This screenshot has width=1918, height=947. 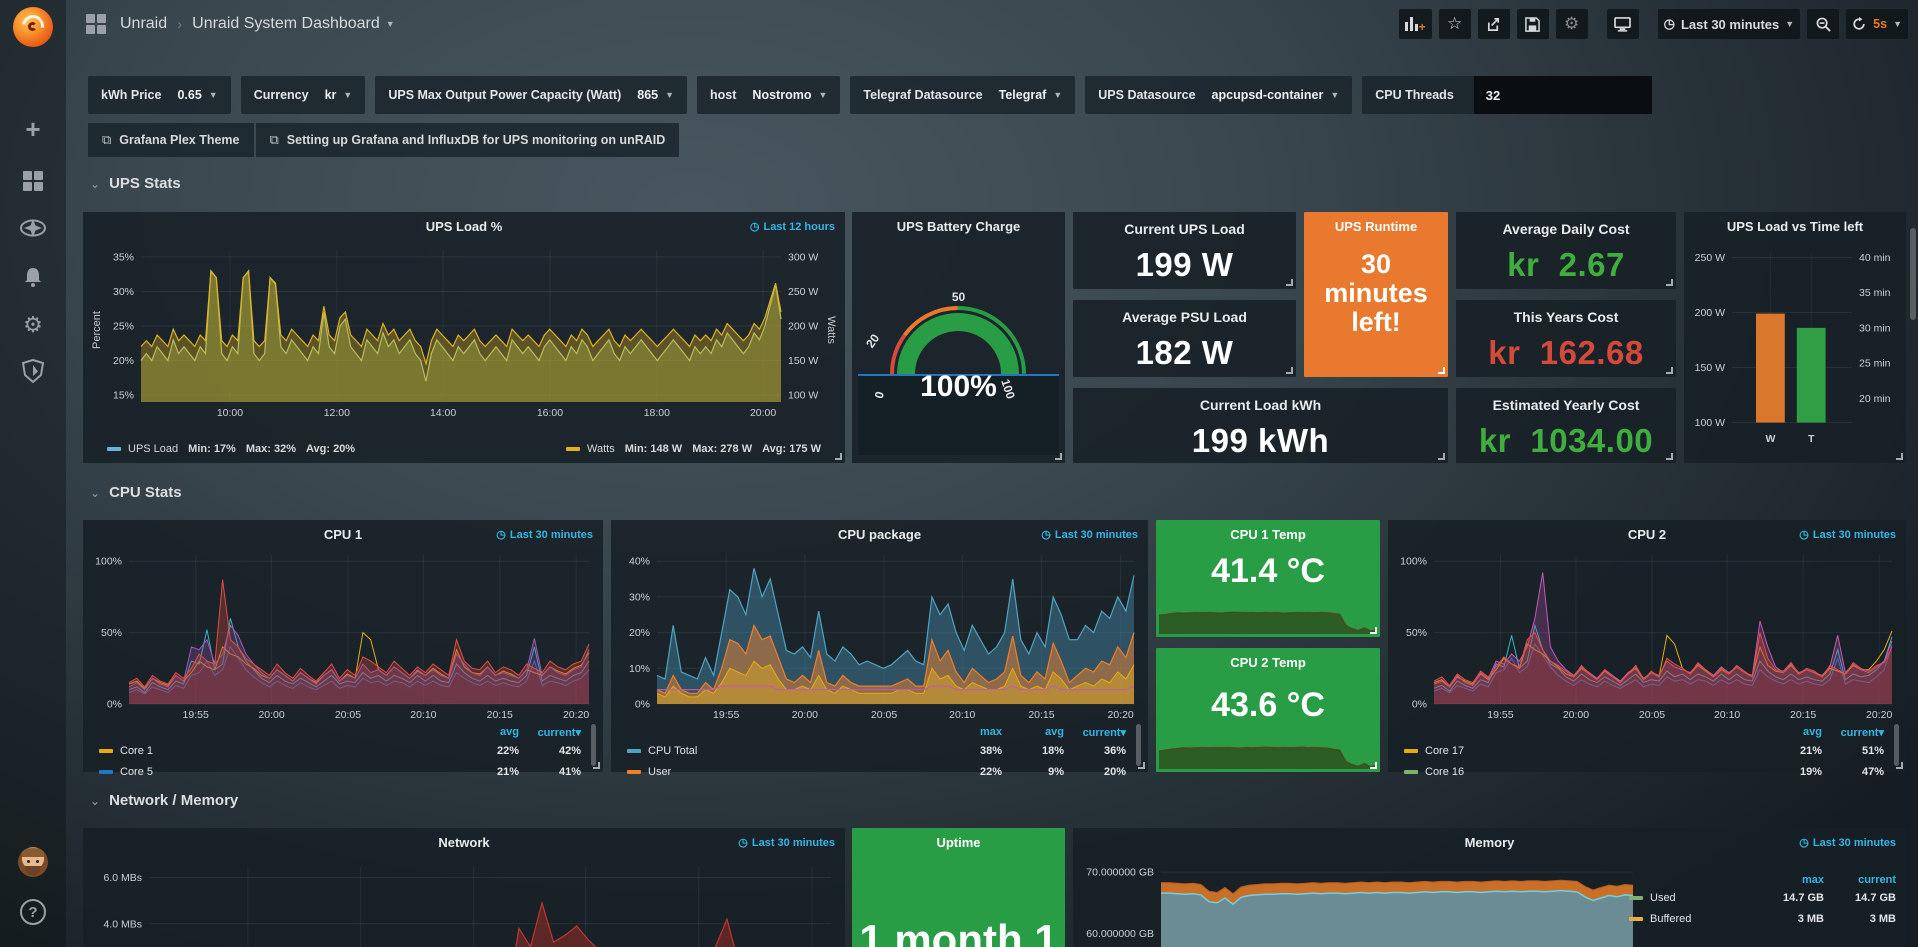 What do you see at coordinates (1493, 24) in the screenshot?
I see `share-dashboard-button` at bounding box center [1493, 24].